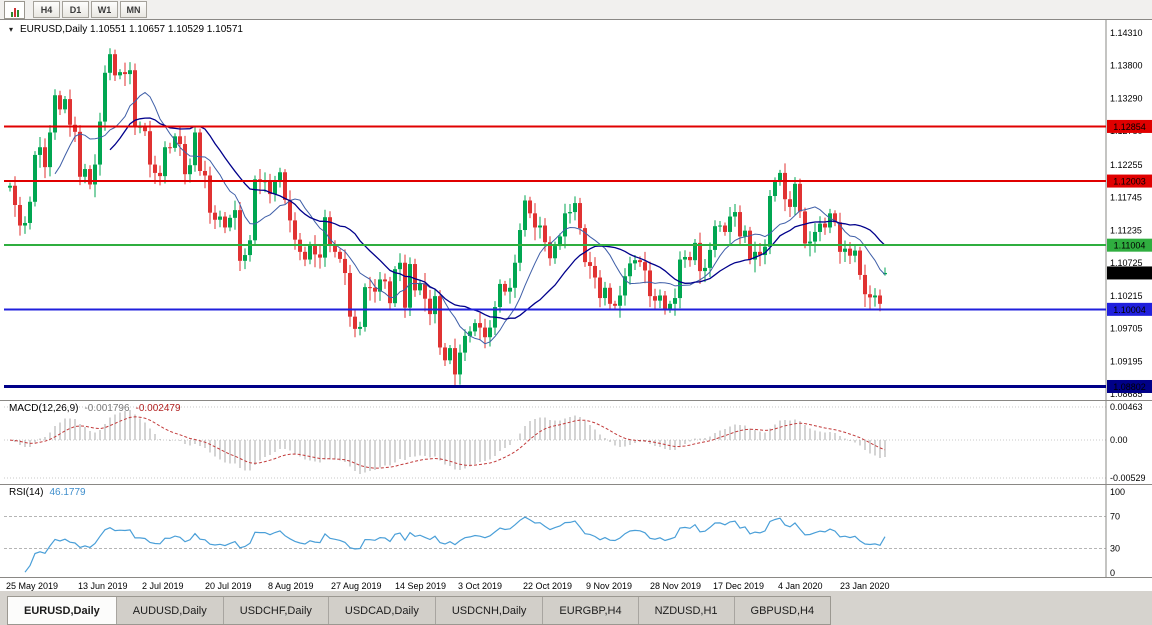 This screenshot has height=625, width=1152. I want to click on macd-panel-canvas: 0.00463 0.00 -0.00529, so click(576, 442).